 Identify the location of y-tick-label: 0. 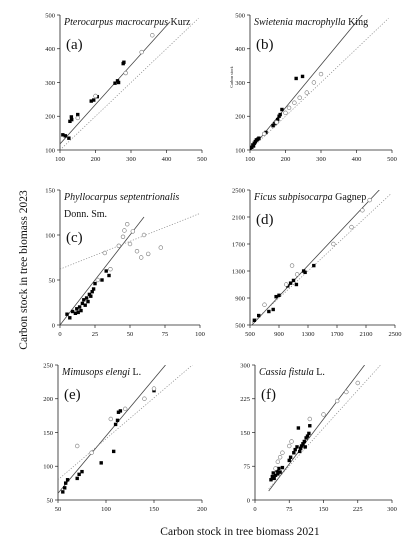
(248, 500).